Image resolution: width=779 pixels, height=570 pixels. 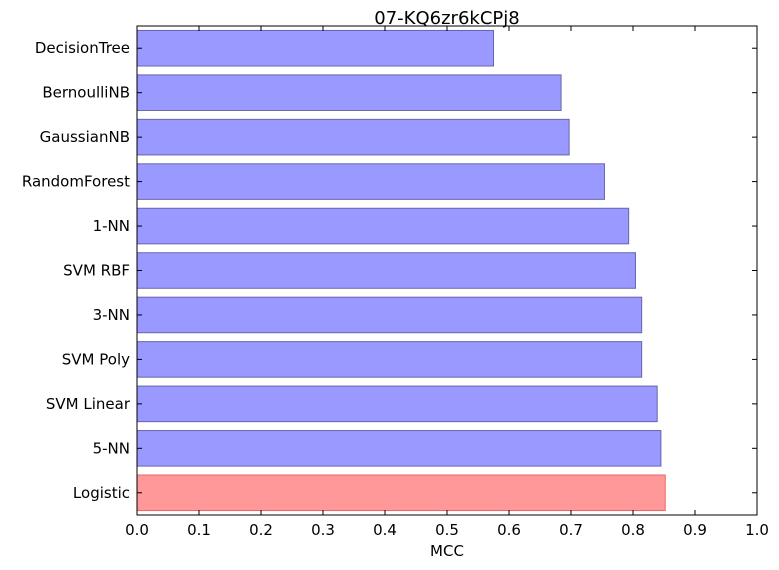 What do you see at coordinates (96, 271) in the screenshot?
I see `y-tick-label-svm-rbf: SVM RBF` at bounding box center [96, 271].